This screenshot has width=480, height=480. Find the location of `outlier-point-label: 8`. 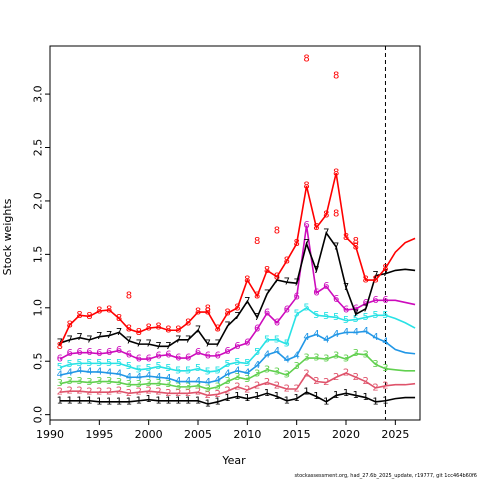

outlier-point-label: 8 is located at coordinates (257, 241).